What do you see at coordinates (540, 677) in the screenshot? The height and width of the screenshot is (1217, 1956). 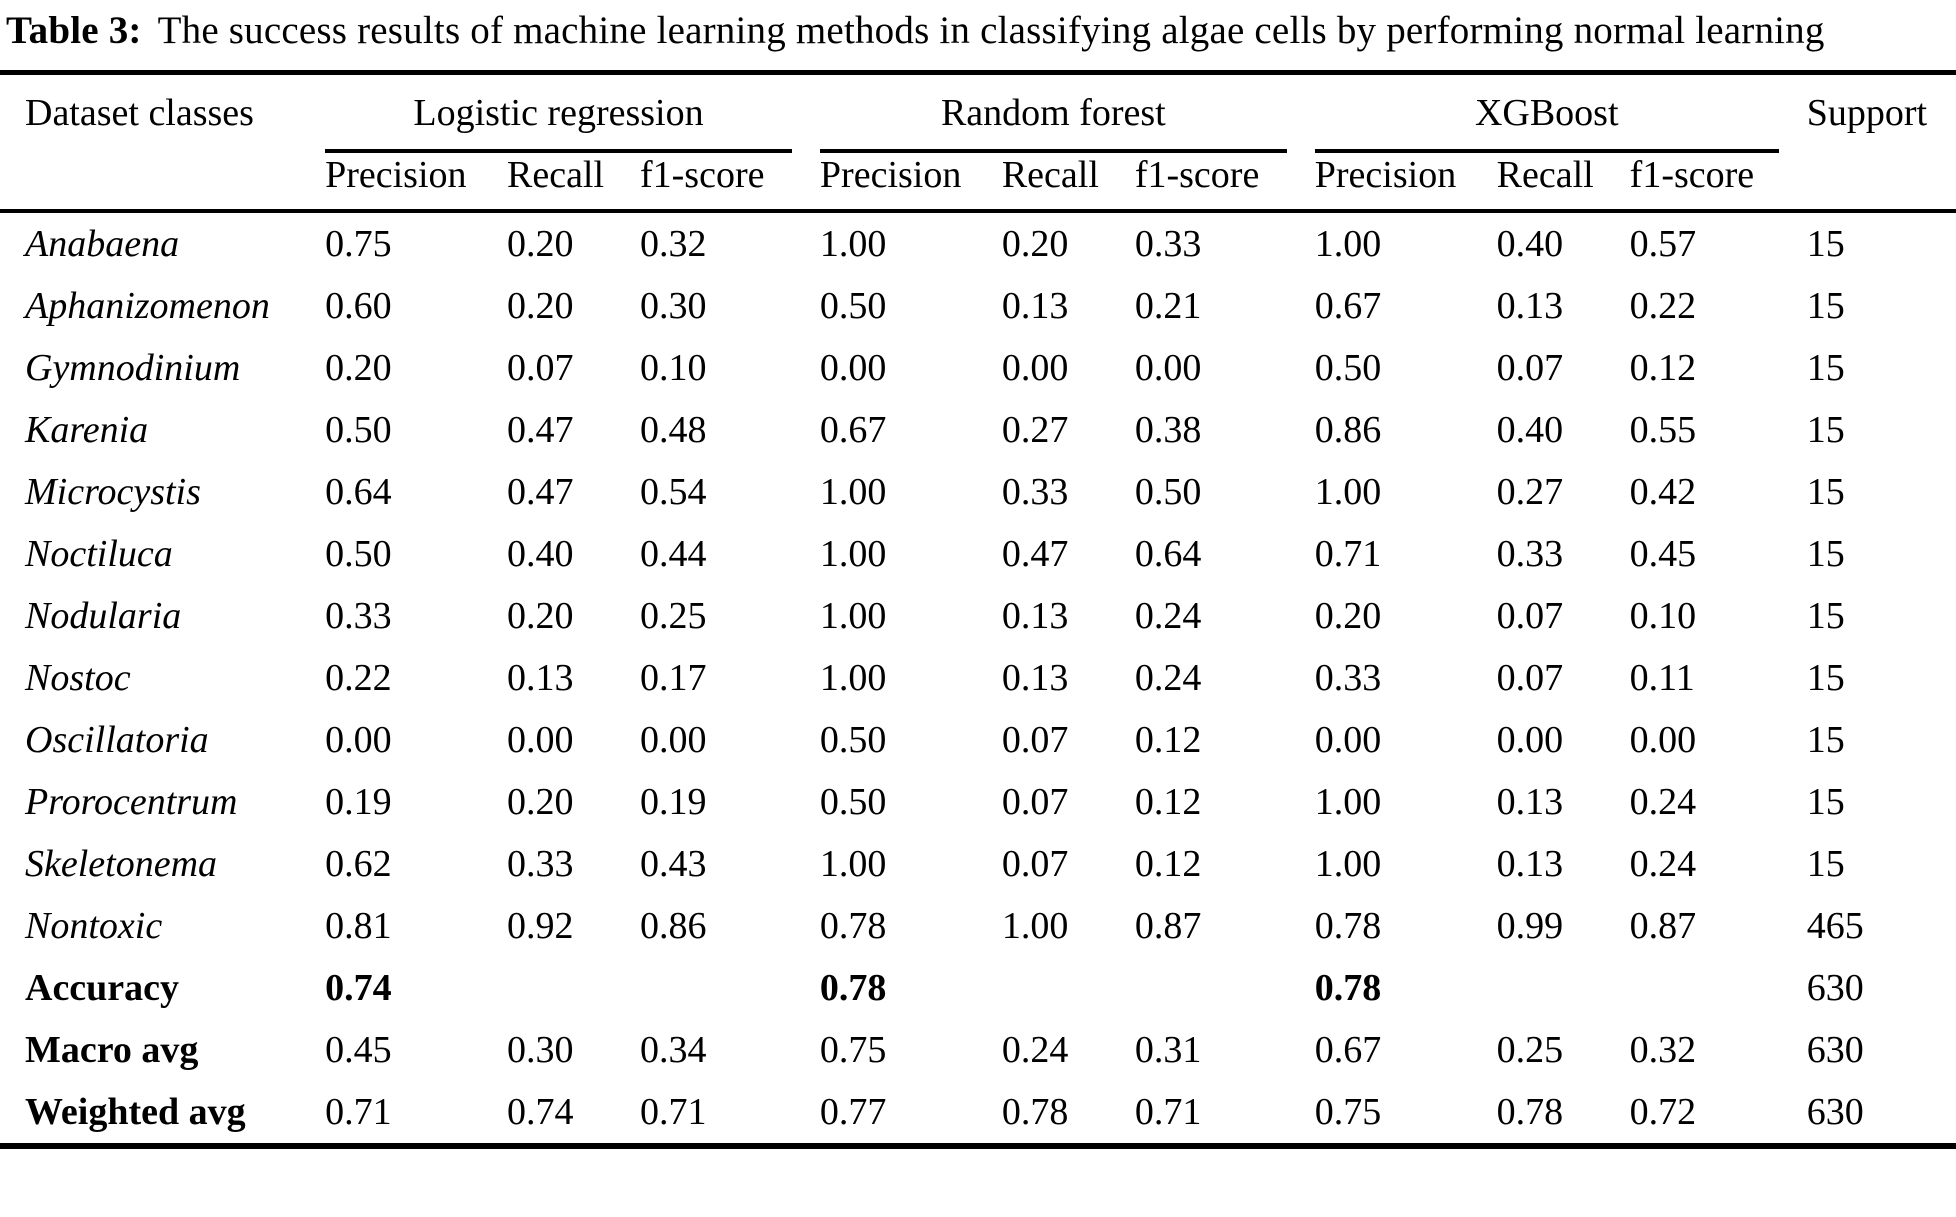 I see `cell-lr-recall: 0.13` at bounding box center [540, 677].